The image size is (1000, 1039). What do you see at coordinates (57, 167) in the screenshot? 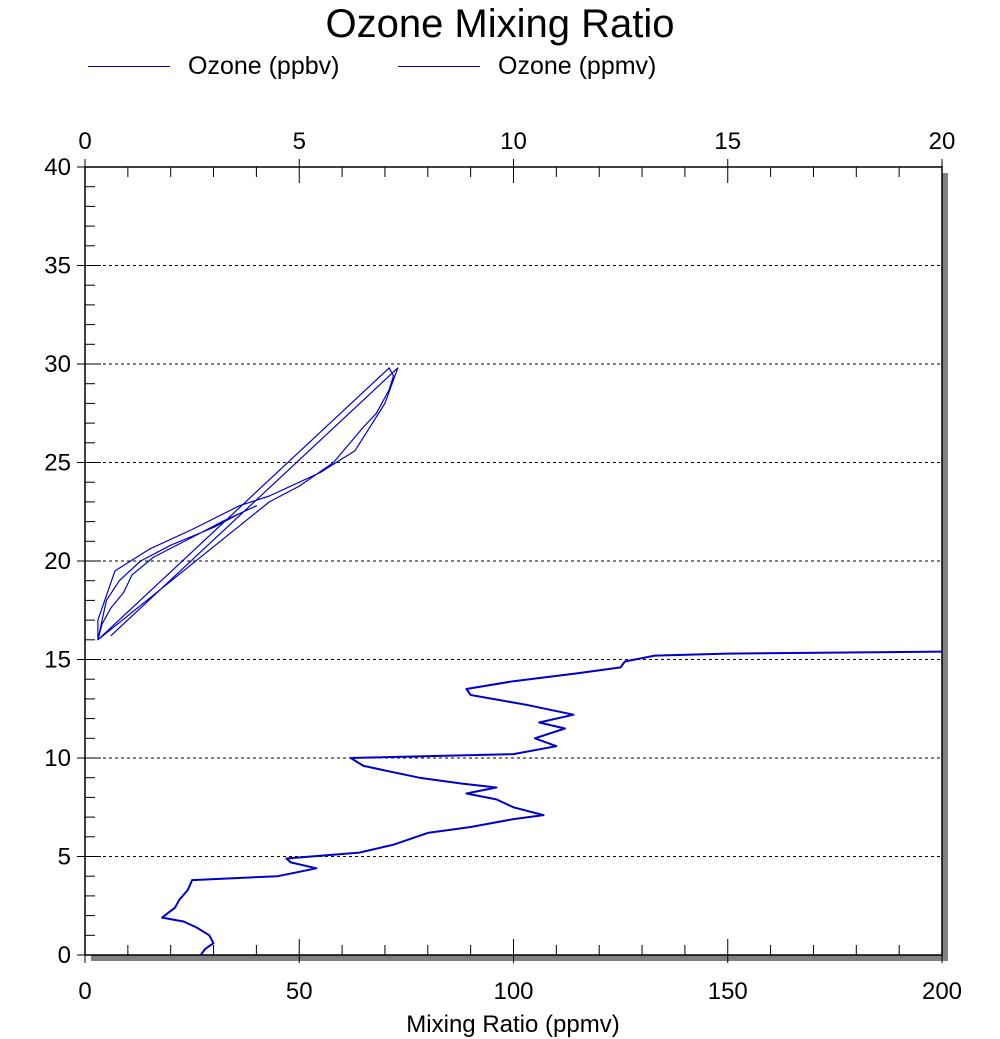
I see `y-tick-label-40: 40` at bounding box center [57, 167].